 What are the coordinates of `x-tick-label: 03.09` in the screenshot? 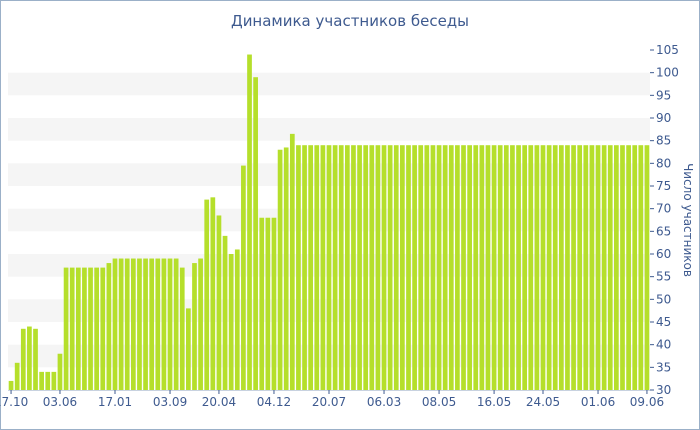 It's located at (170, 402).